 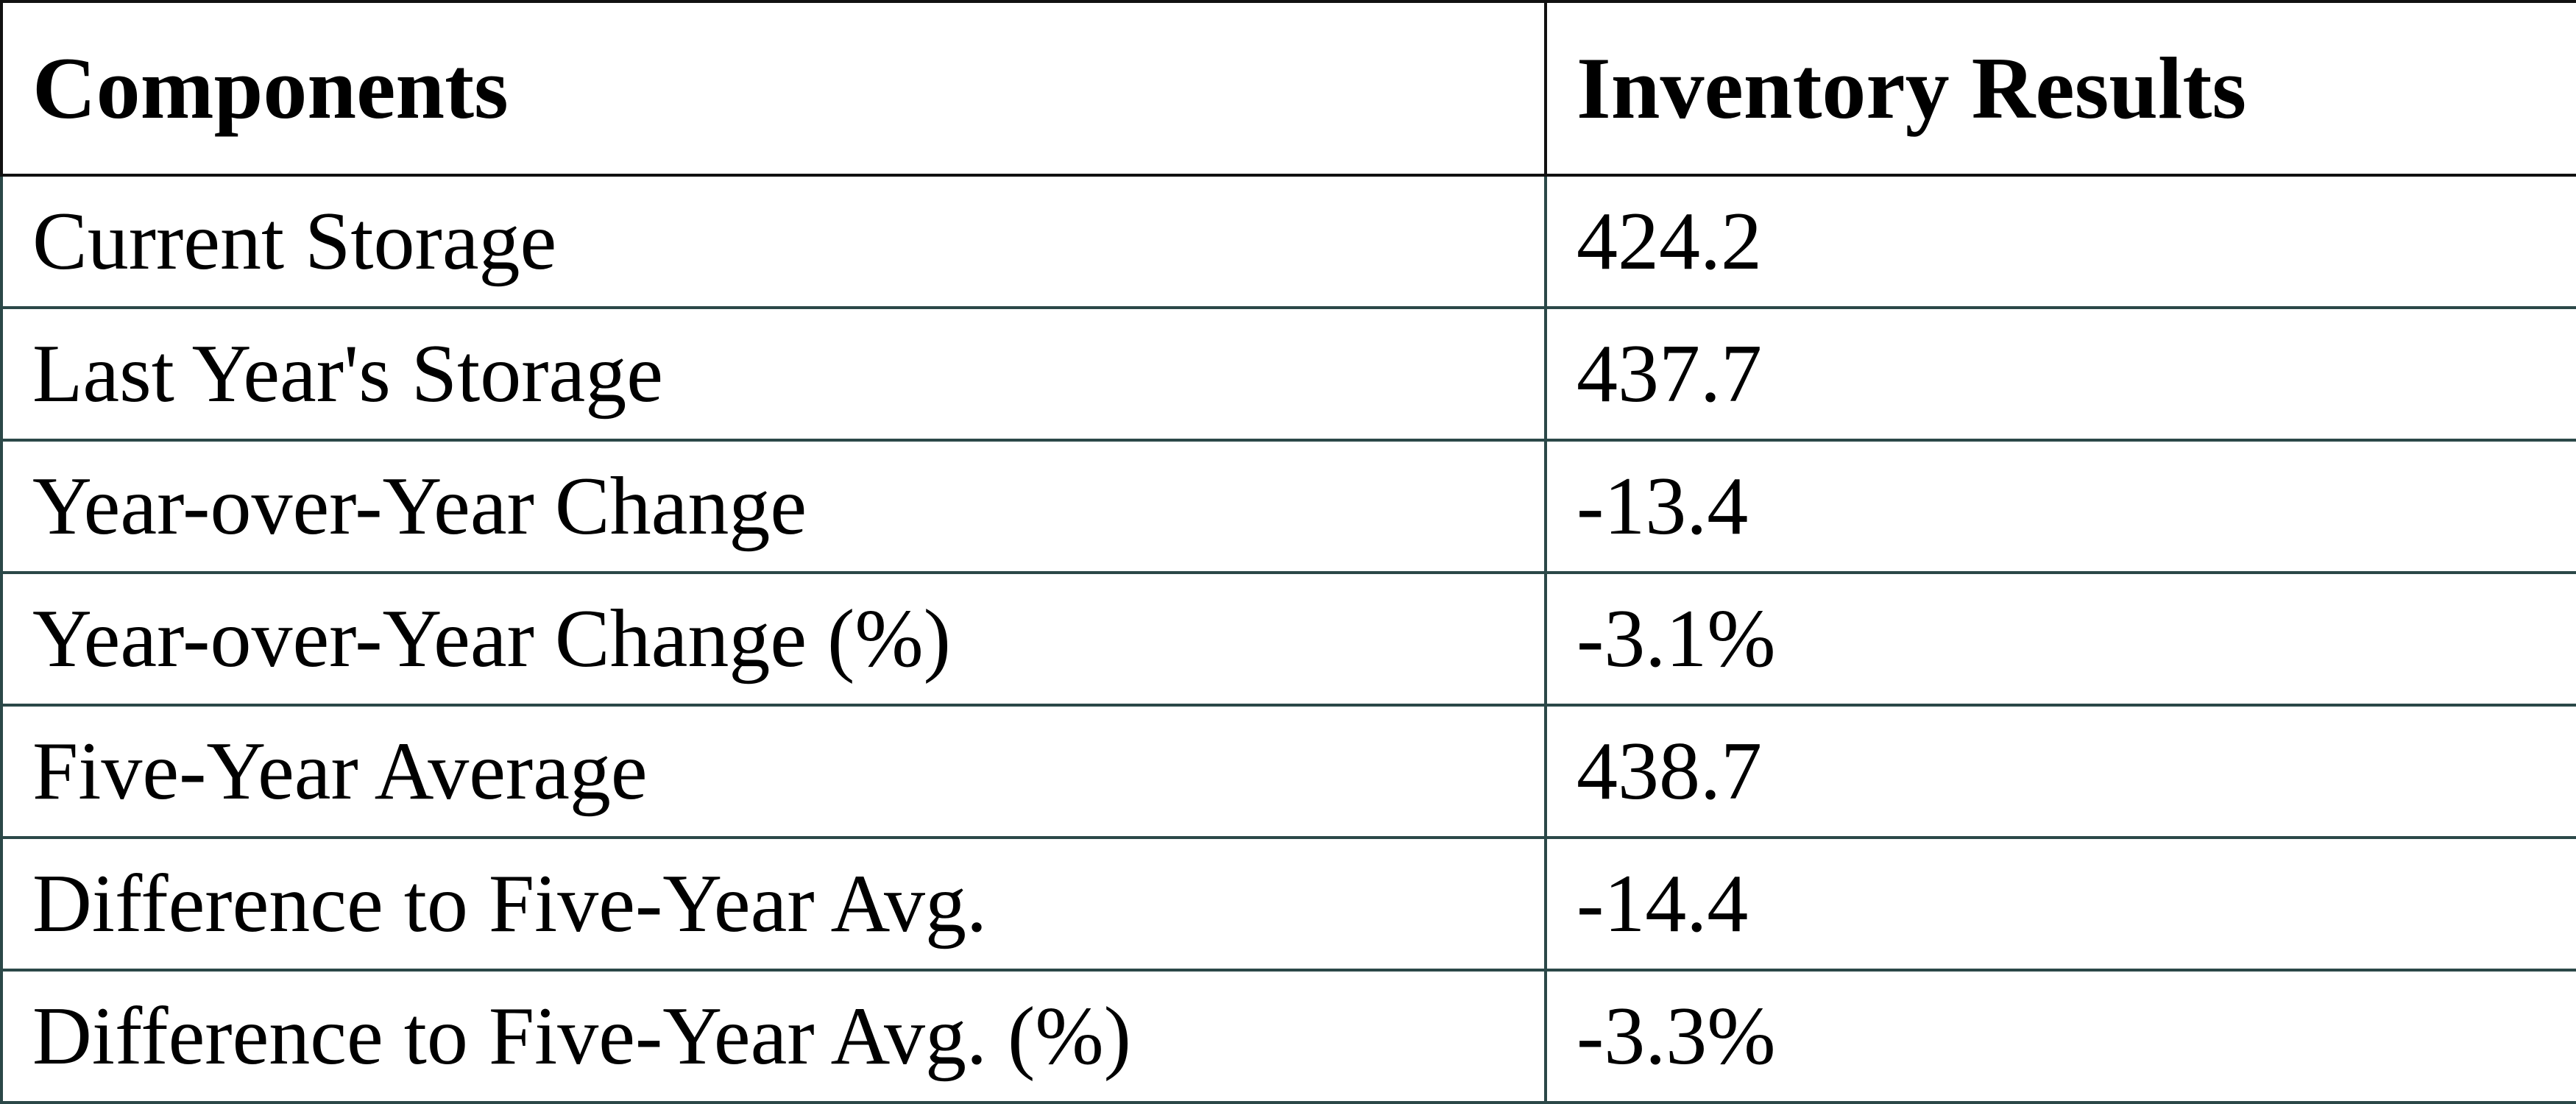 I want to click on result-cell: 424.2, so click(x=2060, y=241).